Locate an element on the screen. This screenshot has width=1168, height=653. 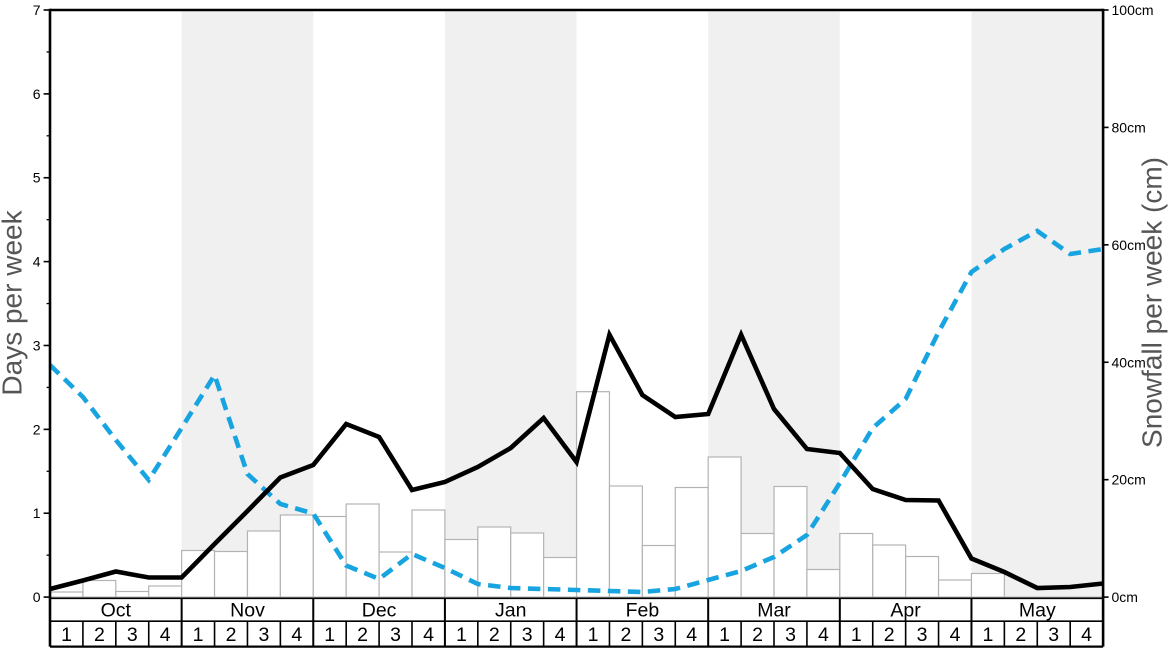
svg-text: May is located at coordinates (1037, 611).